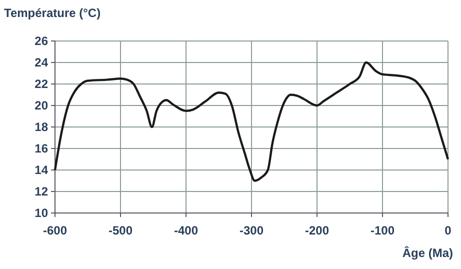  I want to click on y-tick-label: 20, so click(41, 105).